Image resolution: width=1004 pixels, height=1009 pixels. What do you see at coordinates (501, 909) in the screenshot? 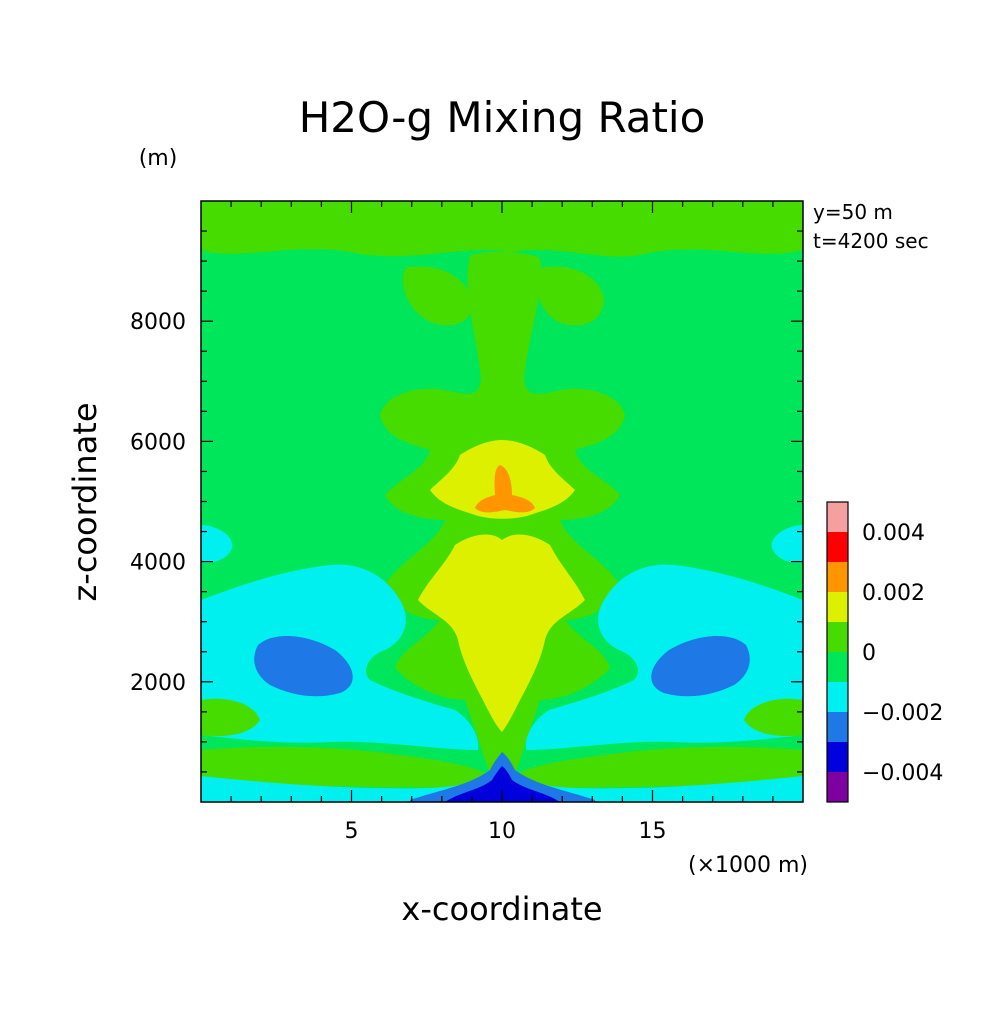
I see `x-axis-label: x-coordinate` at bounding box center [501, 909].